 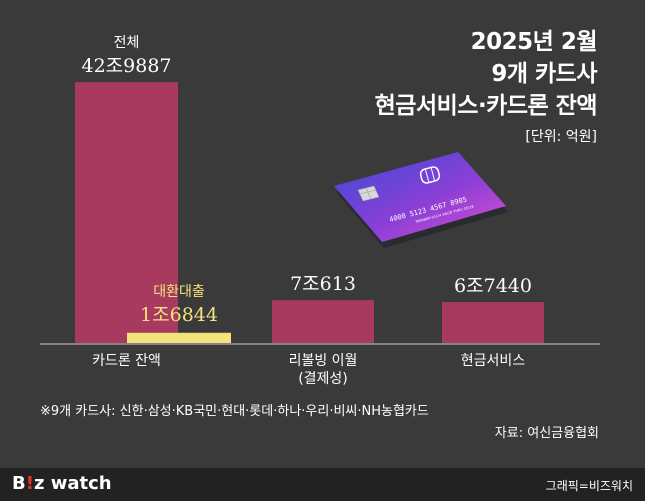 I want to click on contactless-icon, so click(x=430, y=175).